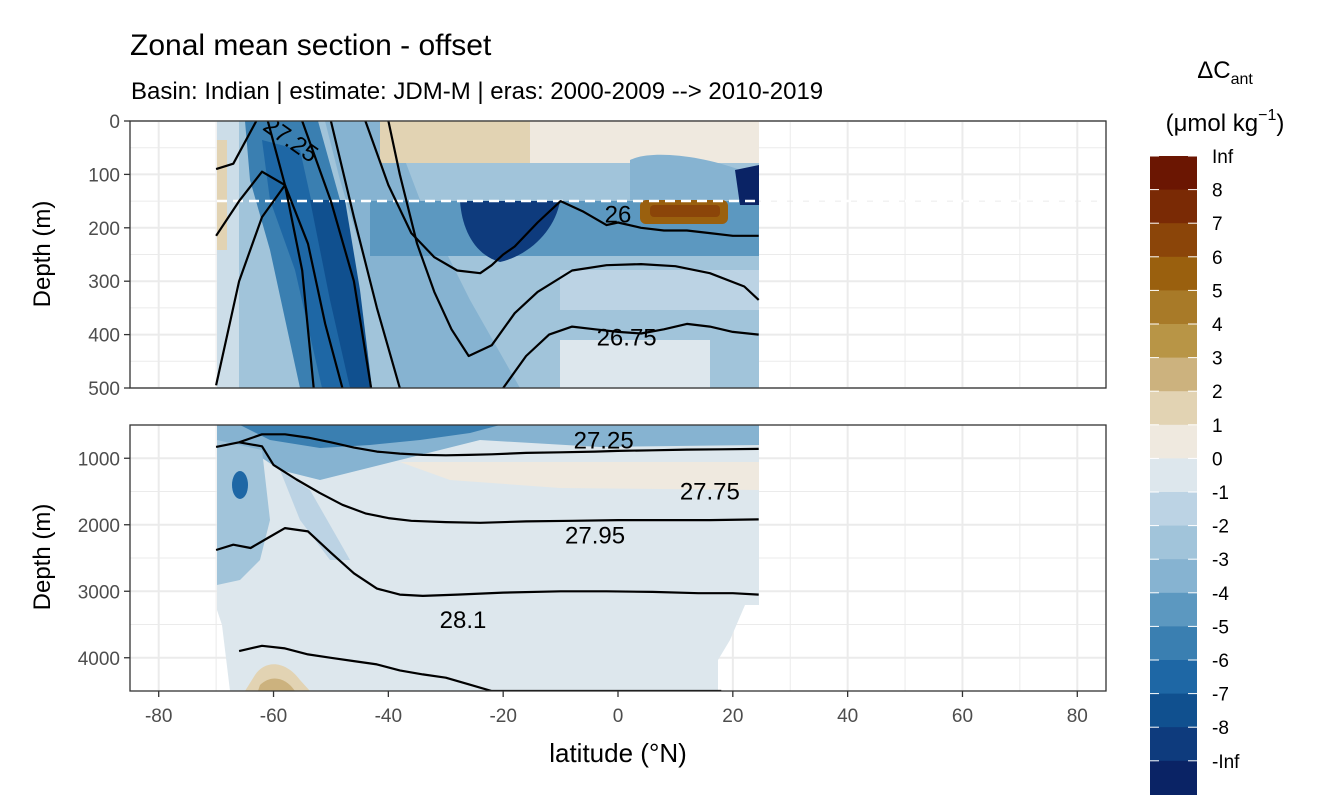  I want to click on lower-panel-density-contours: 27.25 27.75 27.95 28.1, so click(487, 559).